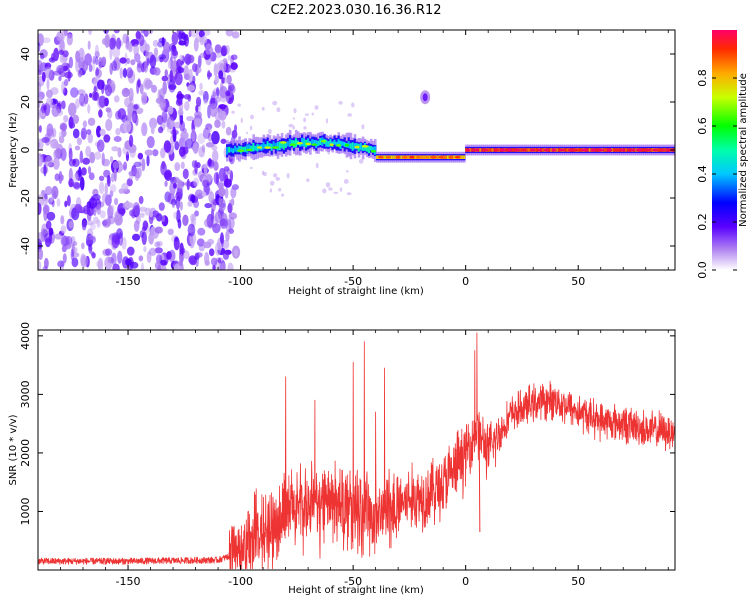 The height and width of the screenshot is (600, 750). Describe the element at coordinates (25, 336) in the screenshot. I see `snr-y-tick-label: 4000` at that location.